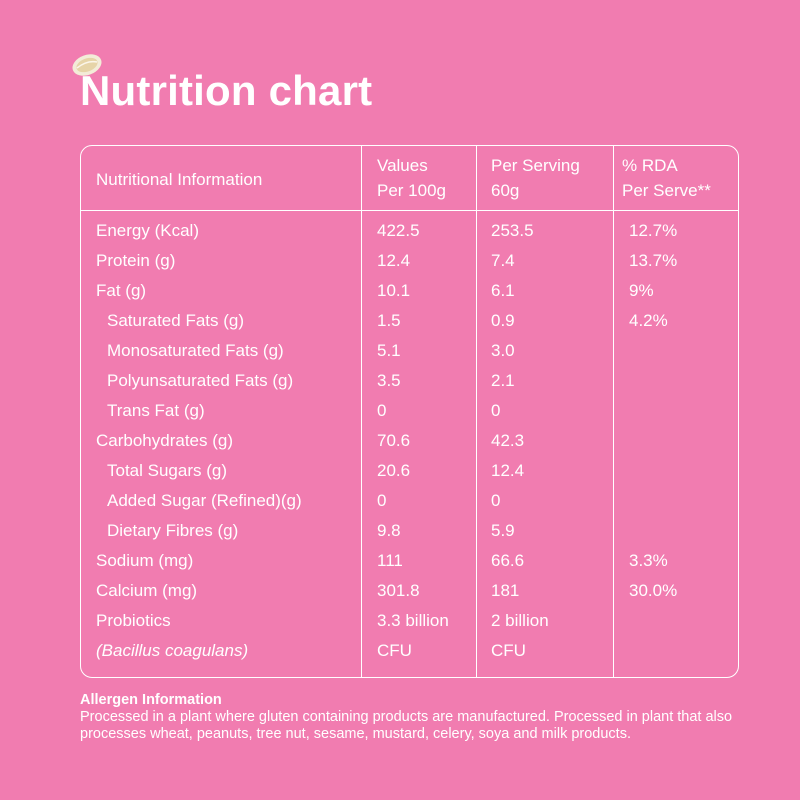 Image resolution: width=800 pixels, height=800 pixels. Describe the element at coordinates (147, 590) in the screenshot. I see `cell-name: Calcium (mg)` at that location.